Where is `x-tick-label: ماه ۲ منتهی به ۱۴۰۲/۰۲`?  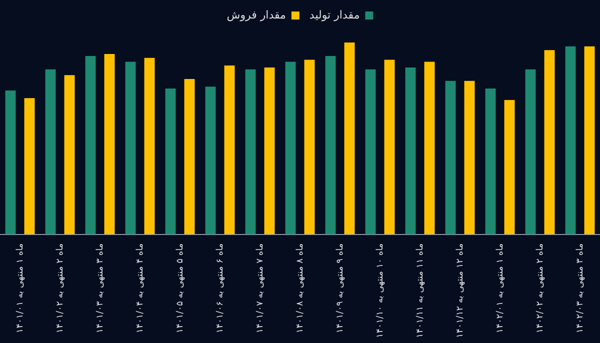
x-tick-label: ماه ۲ منتهی به ۱۴۰۲/۰۲ is located at coordinates (540, 288).